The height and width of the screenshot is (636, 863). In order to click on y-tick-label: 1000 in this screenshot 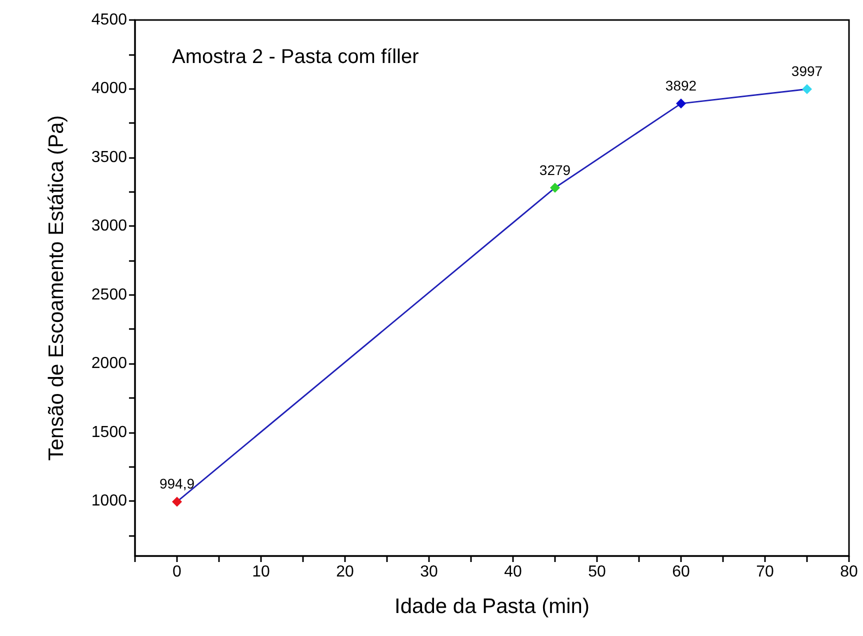, I will do `click(109, 501)`.